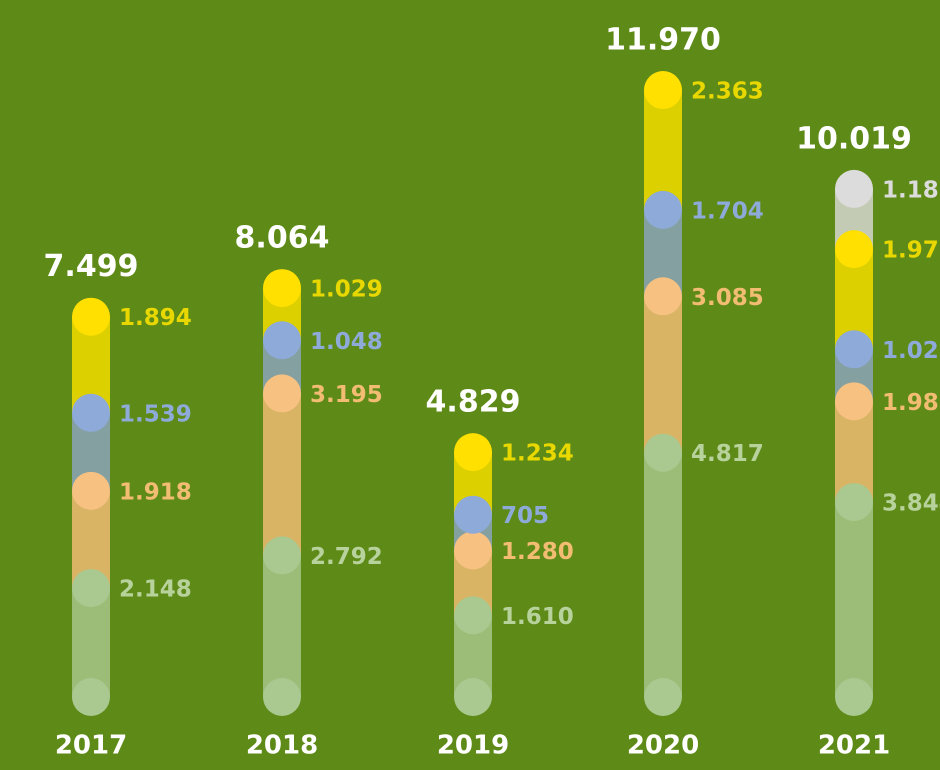 The width and height of the screenshot is (940, 770). What do you see at coordinates (911, 351) in the screenshot?
I see `value-label: 1.027` at bounding box center [911, 351].